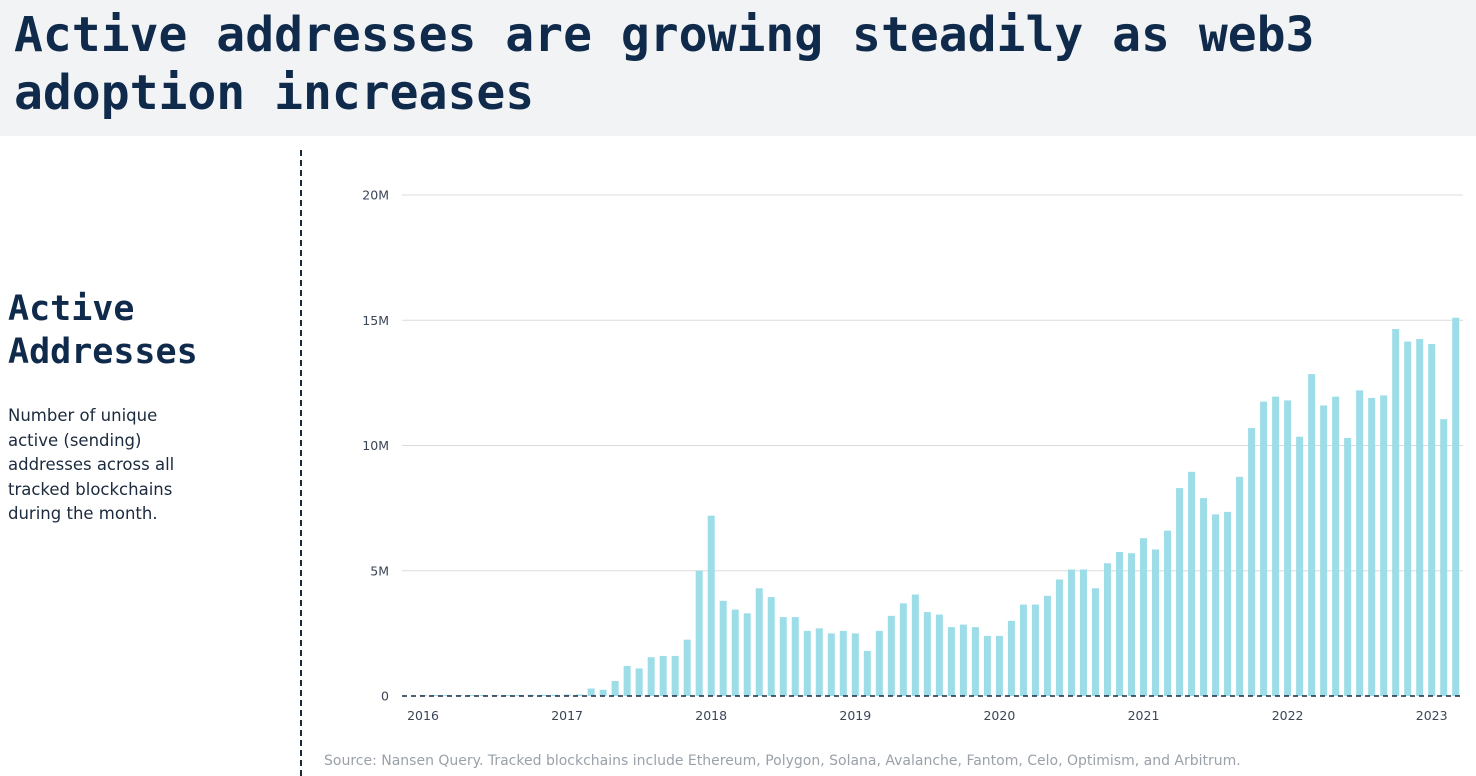 The width and height of the screenshot is (1476, 776). Describe the element at coordinates (855, 715) in the screenshot. I see `x-tick-label: 2019` at that location.